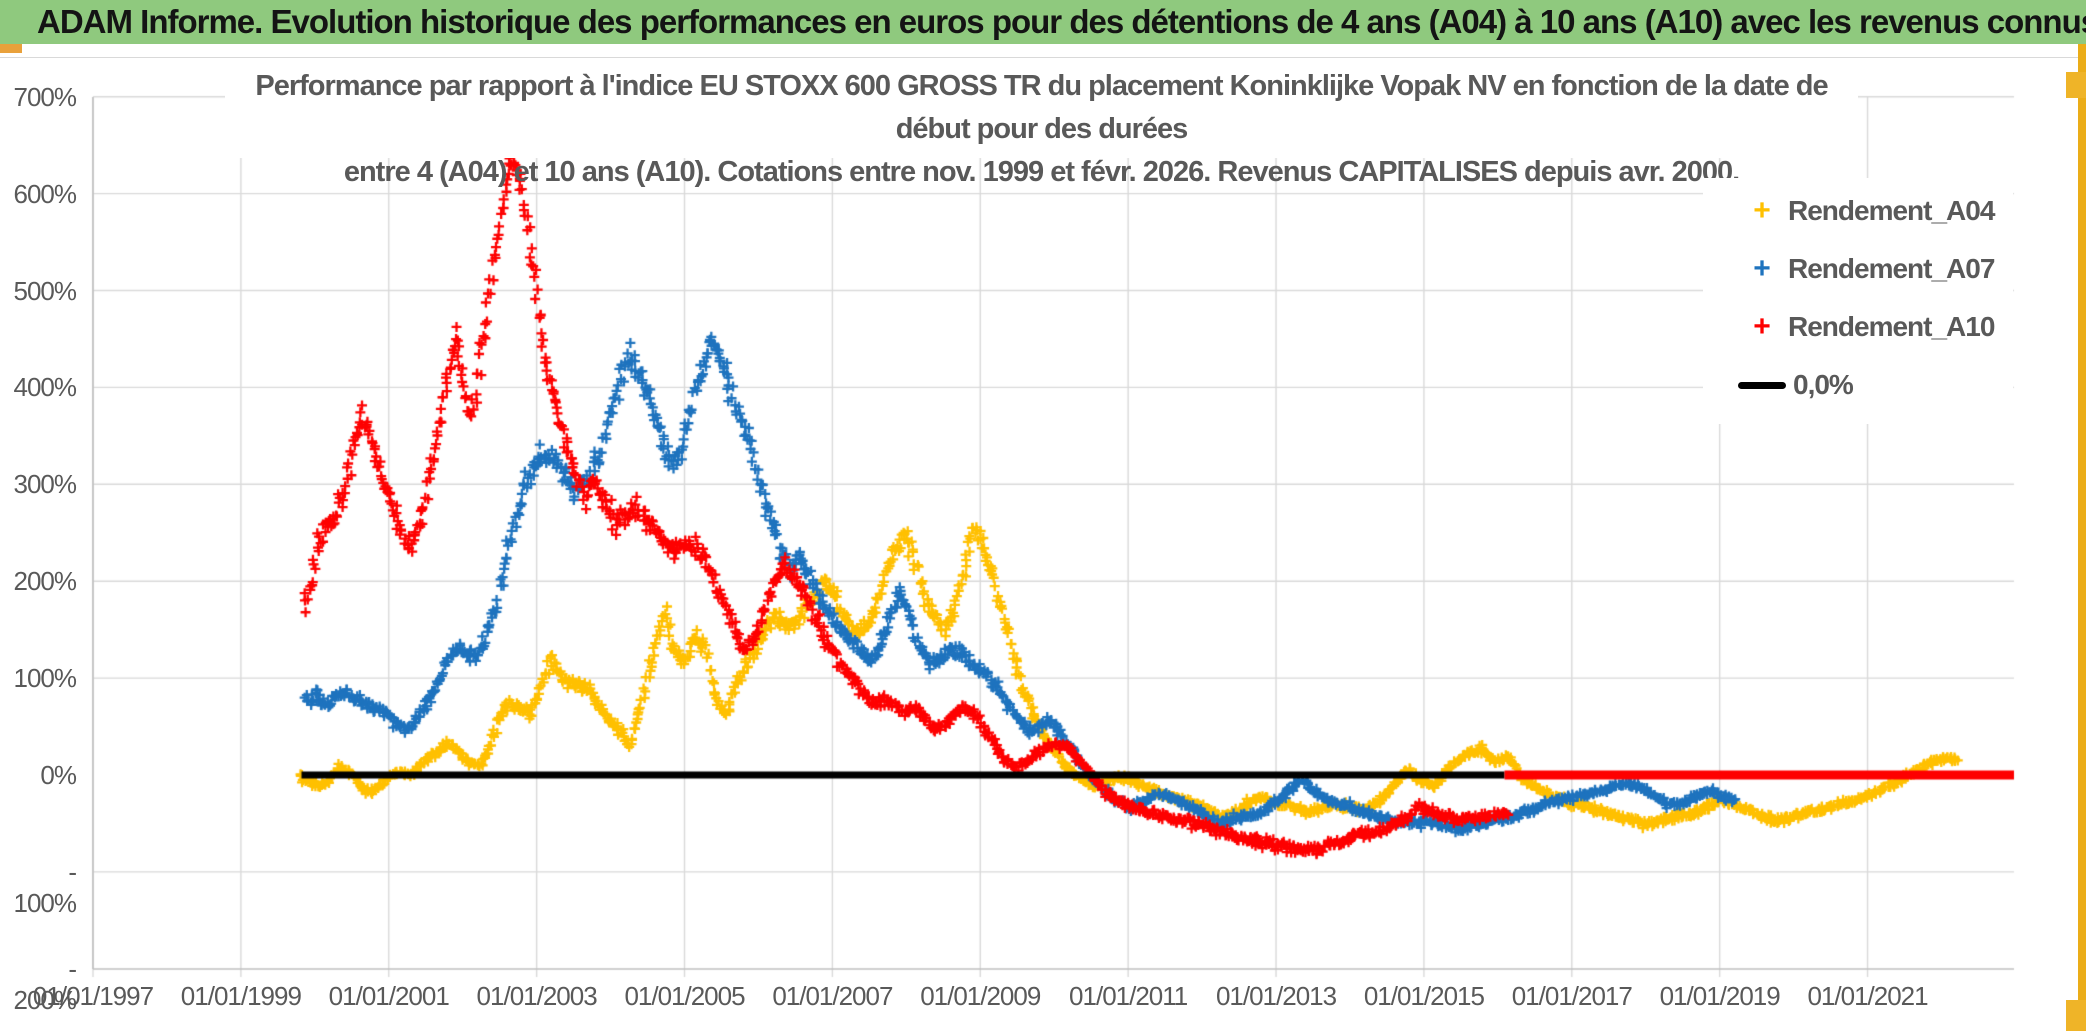 The width and height of the screenshot is (2086, 1031). I want to click on x-tick-label: 01/01/2013, so click(1276, 996).